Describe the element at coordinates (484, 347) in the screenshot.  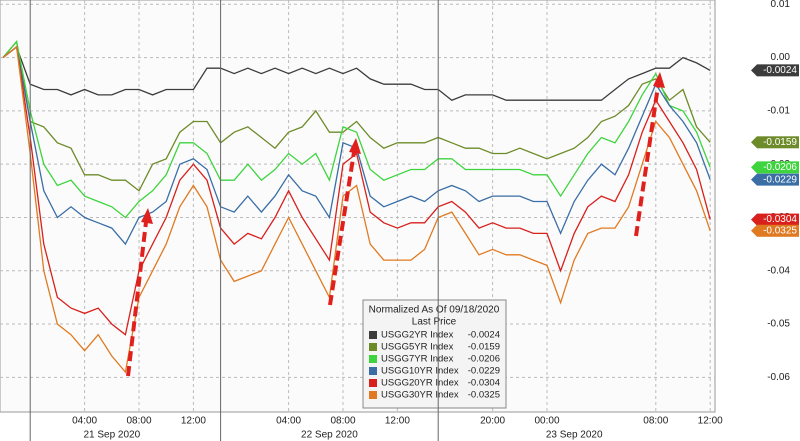
I see `legend-value: -0.0159` at that location.